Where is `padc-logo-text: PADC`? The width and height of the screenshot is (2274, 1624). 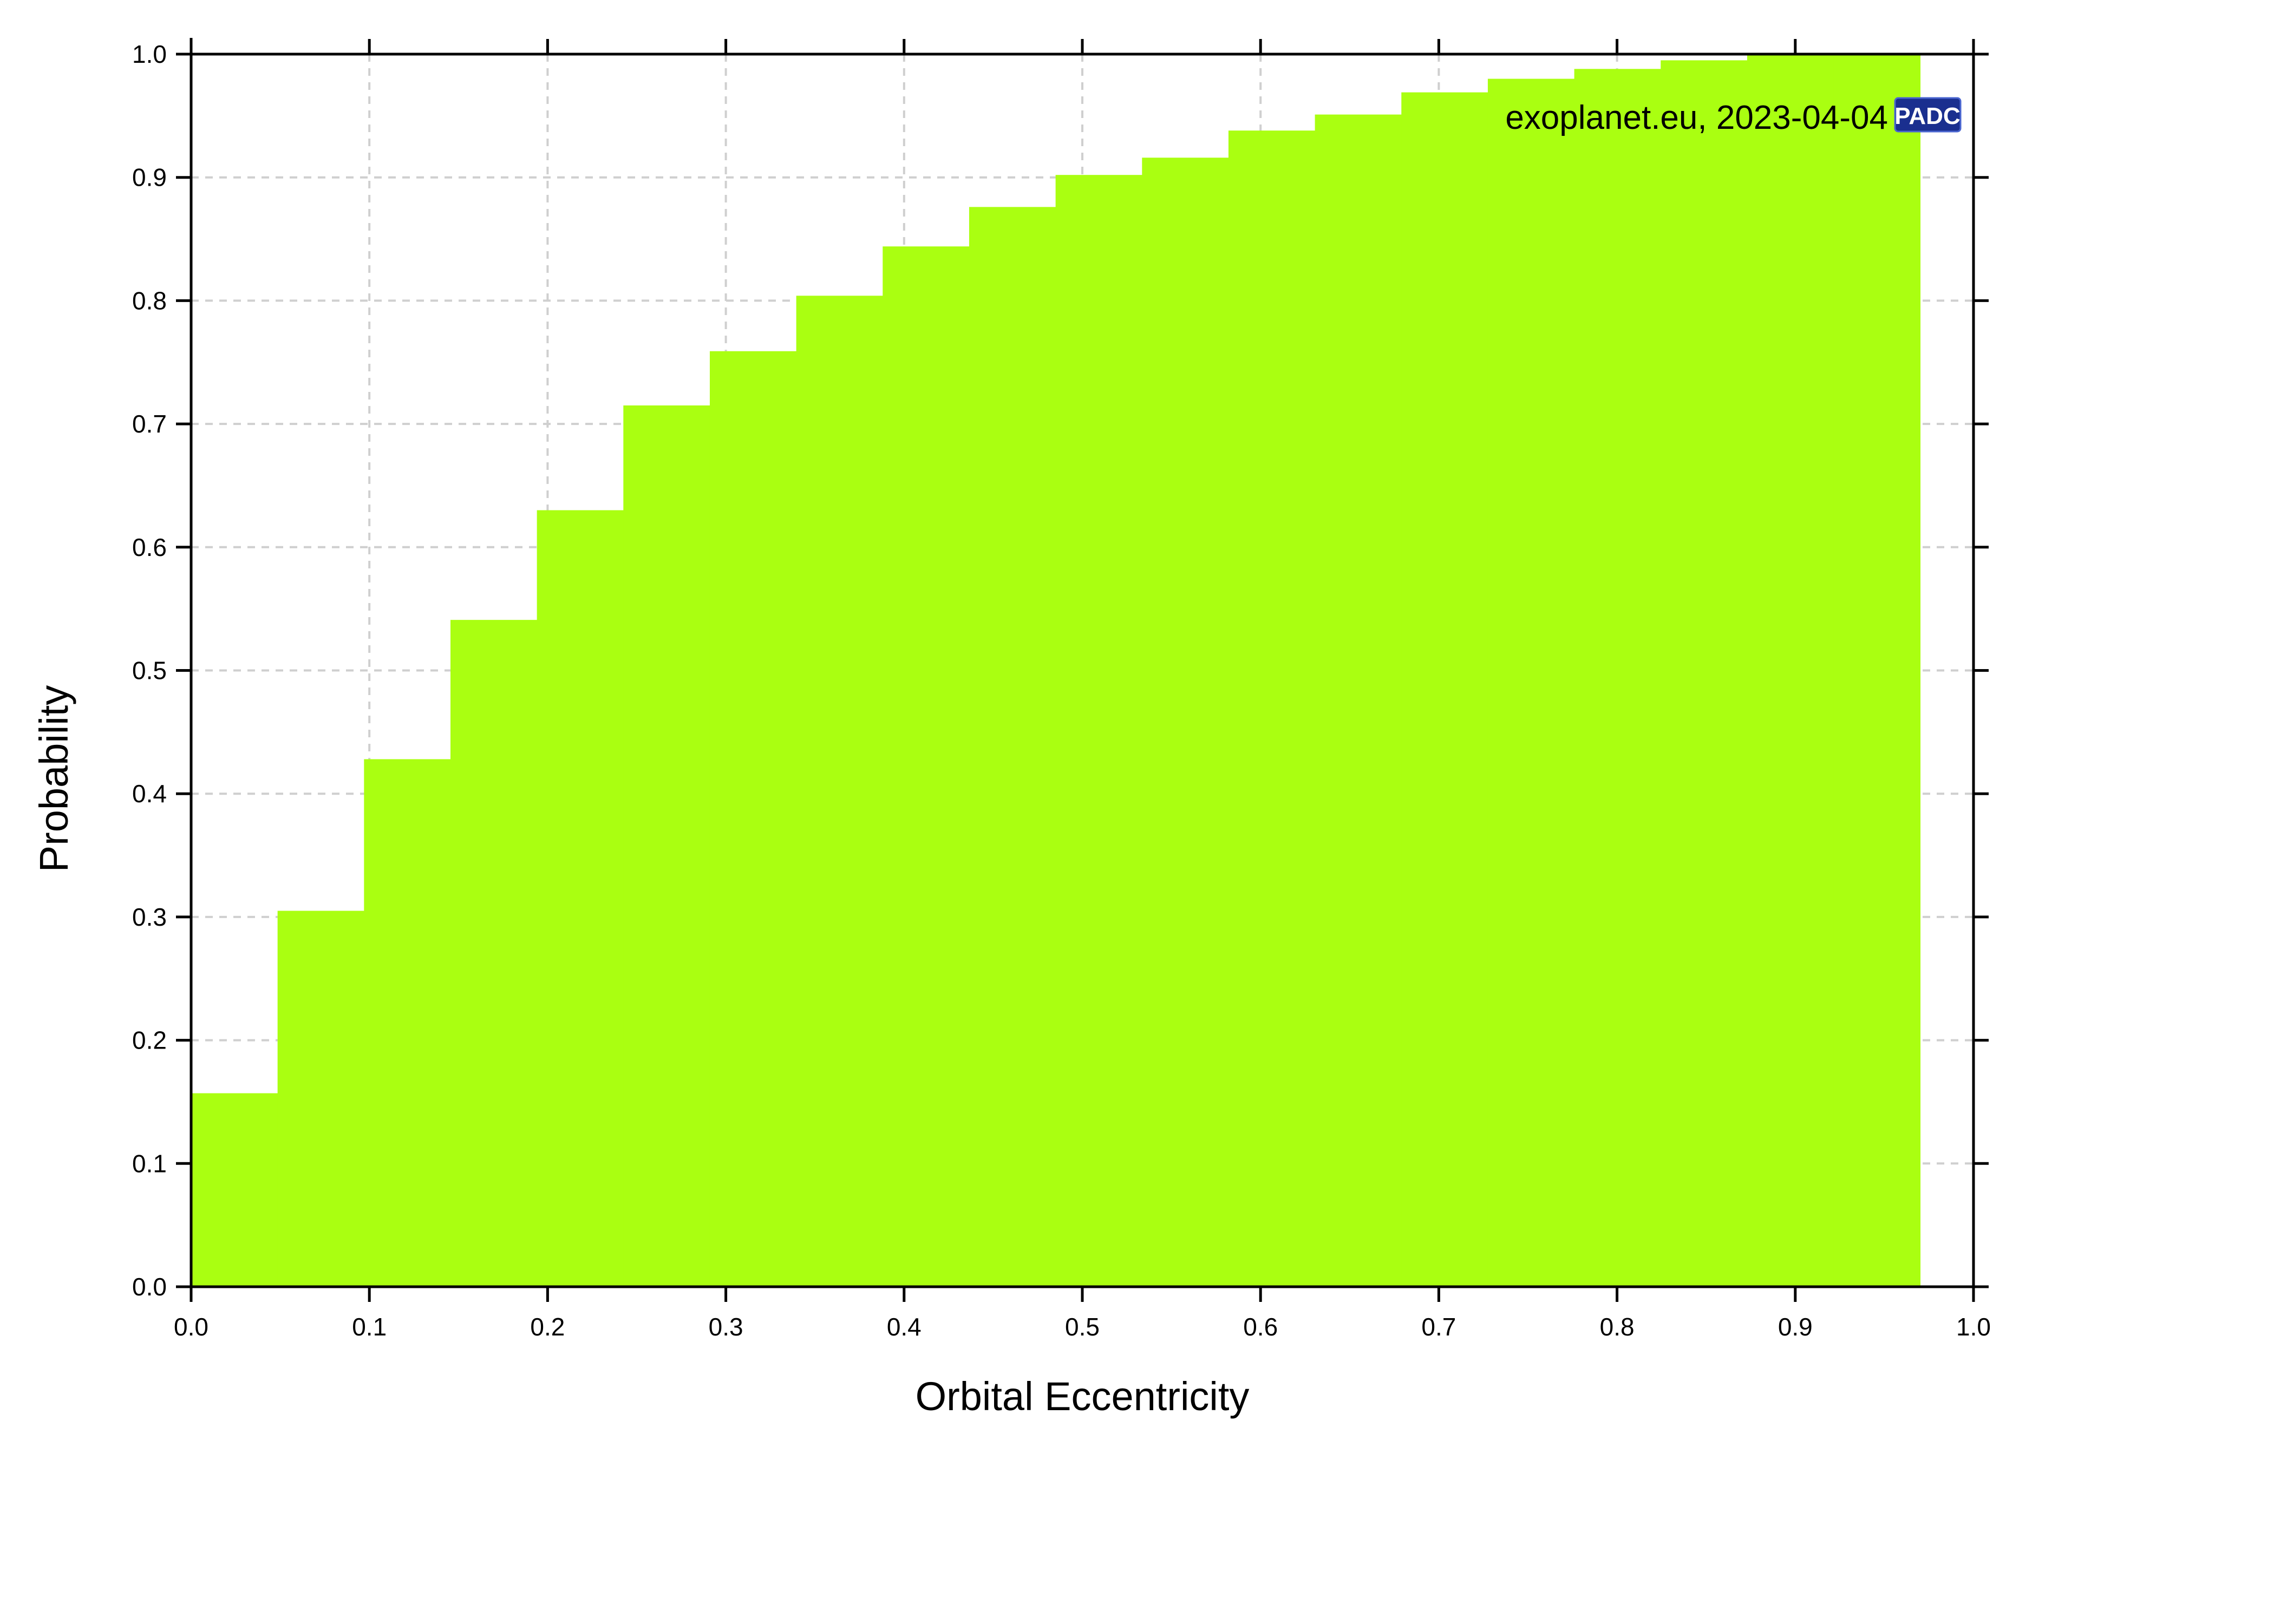
padc-logo-text: PADC is located at coordinates (1927, 116).